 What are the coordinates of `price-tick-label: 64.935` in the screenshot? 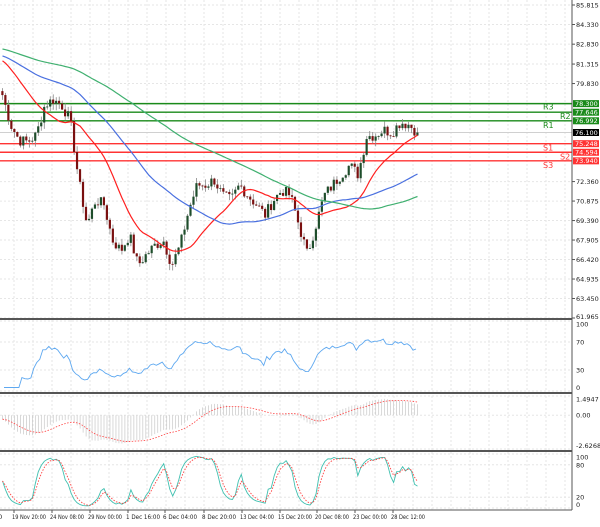 It's located at (587, 280).